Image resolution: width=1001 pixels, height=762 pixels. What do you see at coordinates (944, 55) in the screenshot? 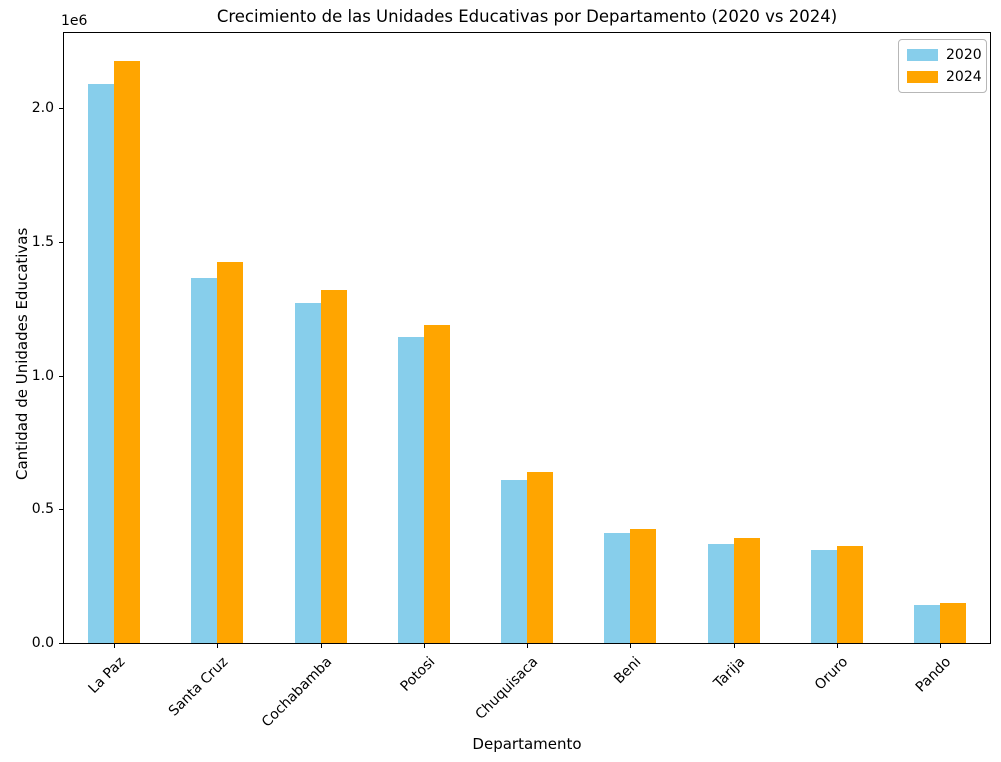
I see `legend-entry-2020: 2020` at bounding box center [944, 55].